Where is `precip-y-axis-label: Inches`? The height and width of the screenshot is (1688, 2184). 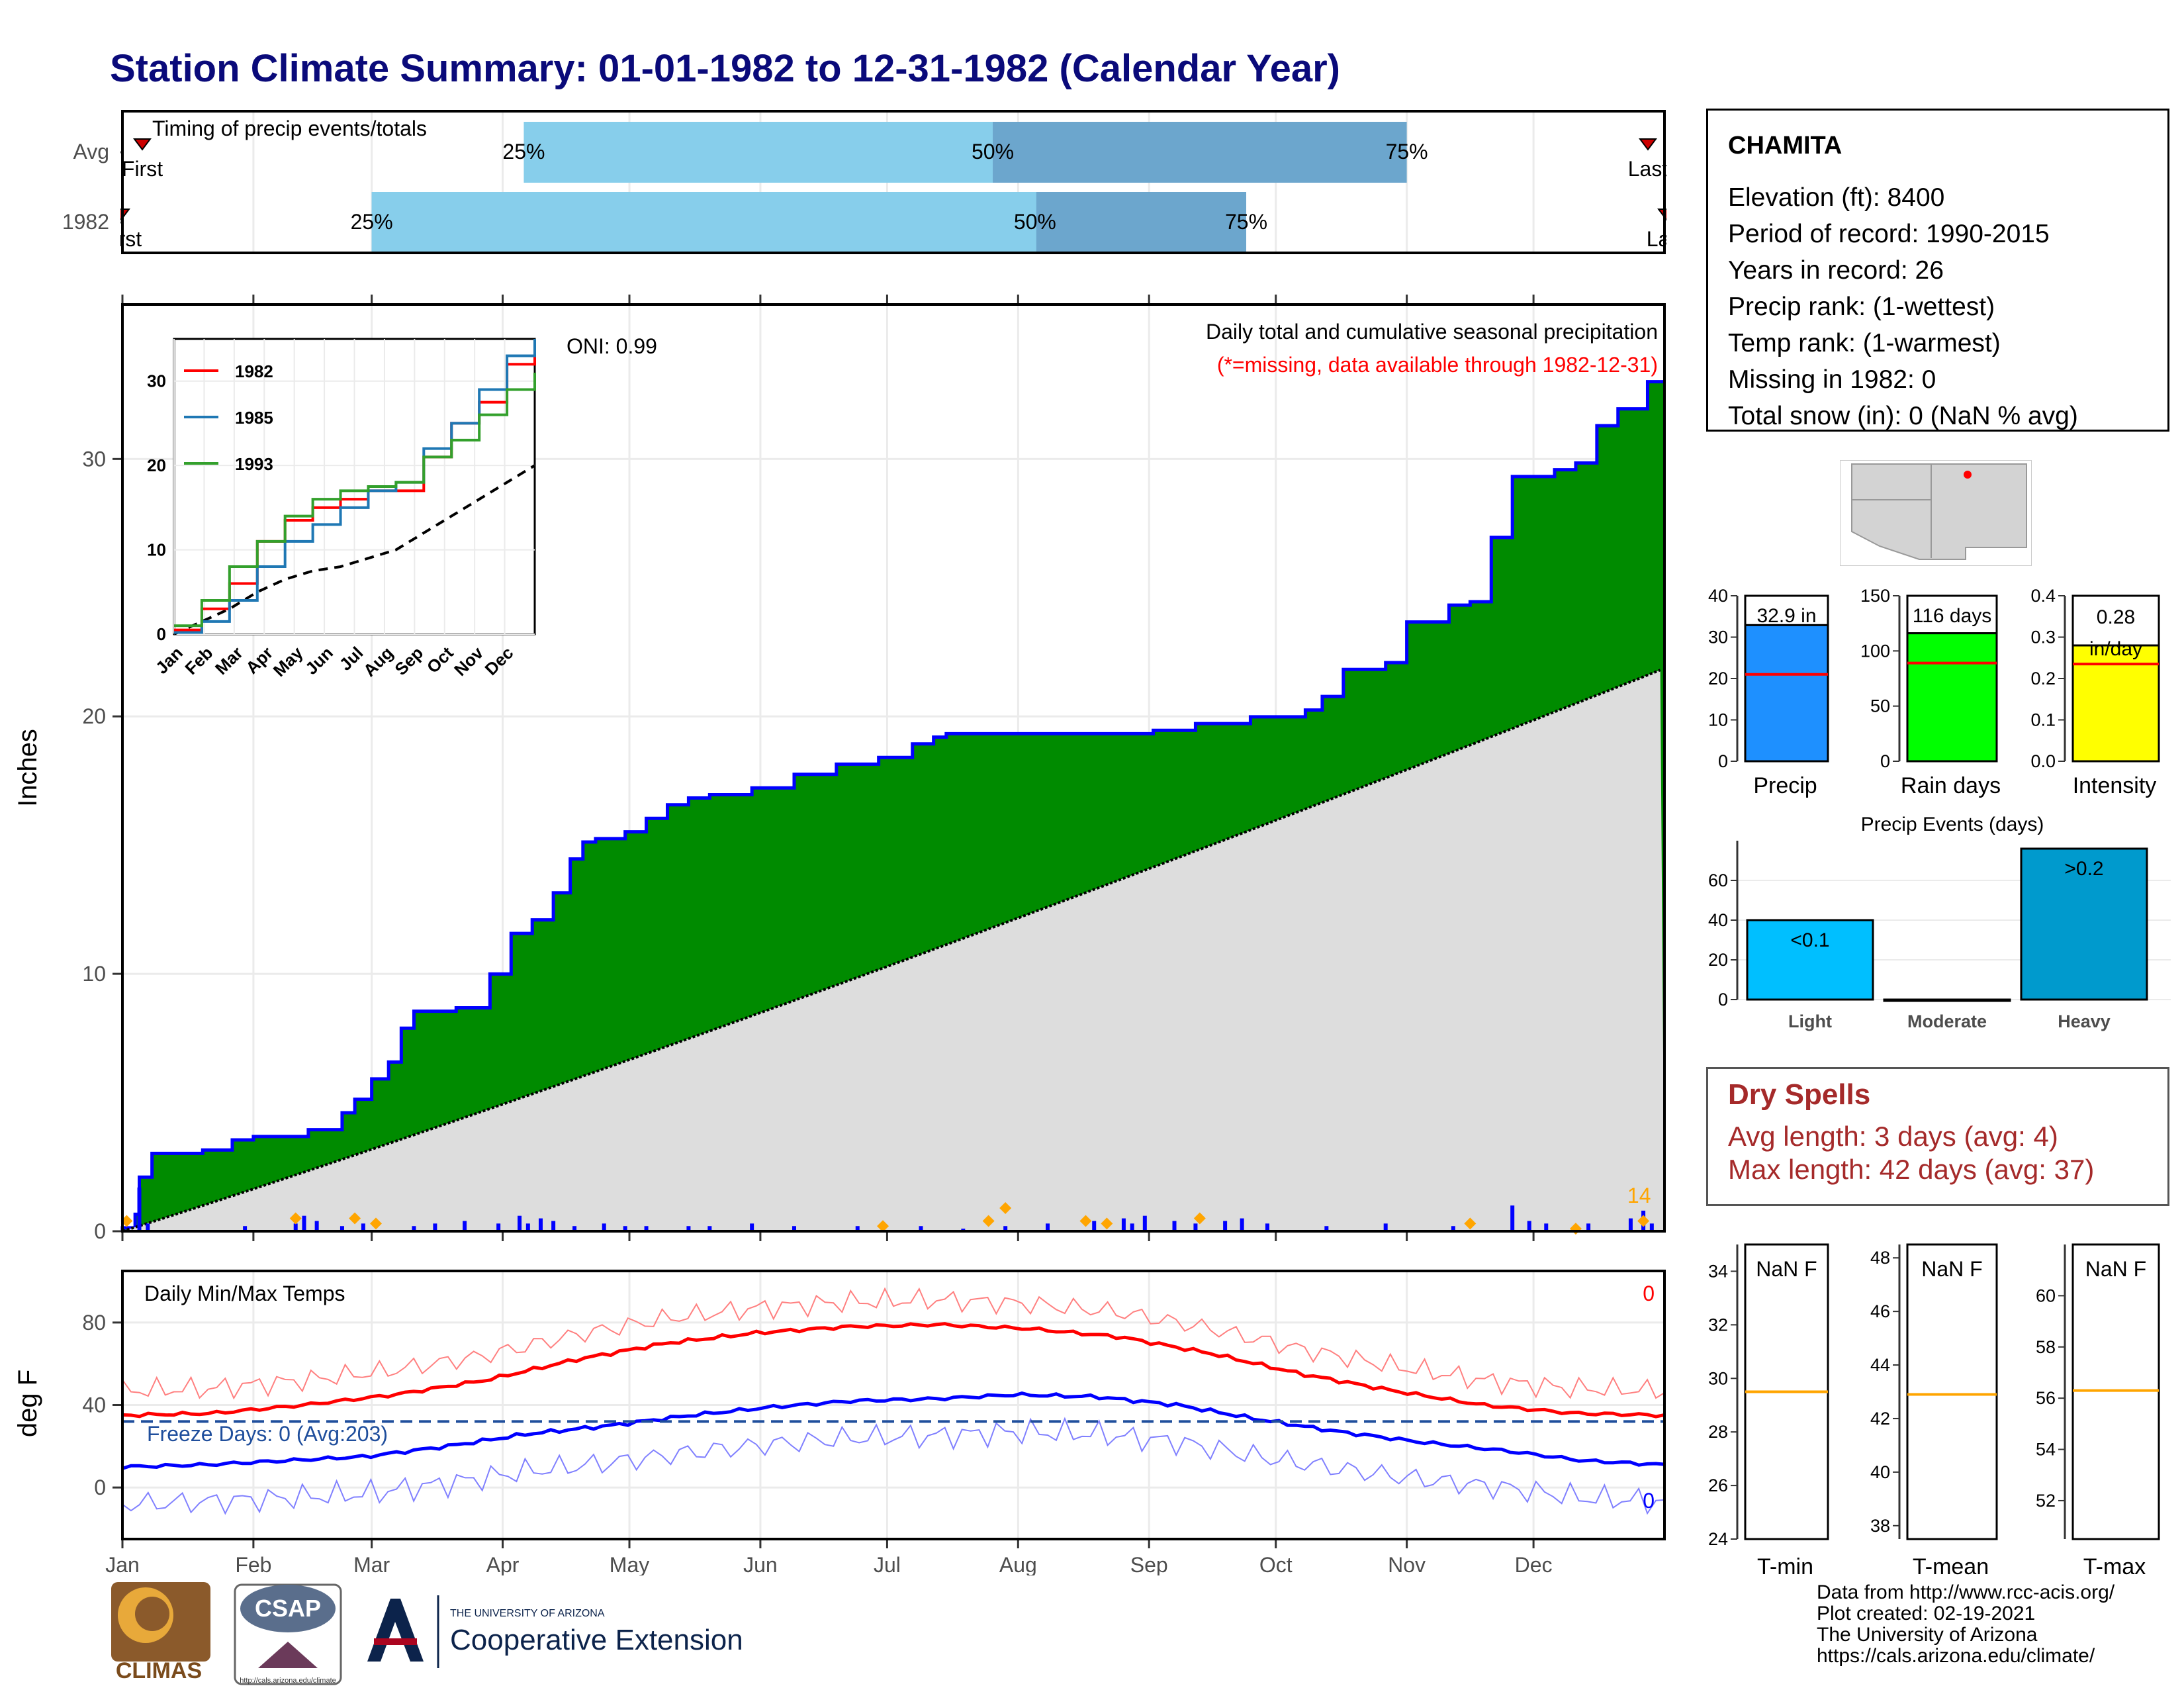 precip-y-axis-label: Inches is located at coordinates (28, 768).